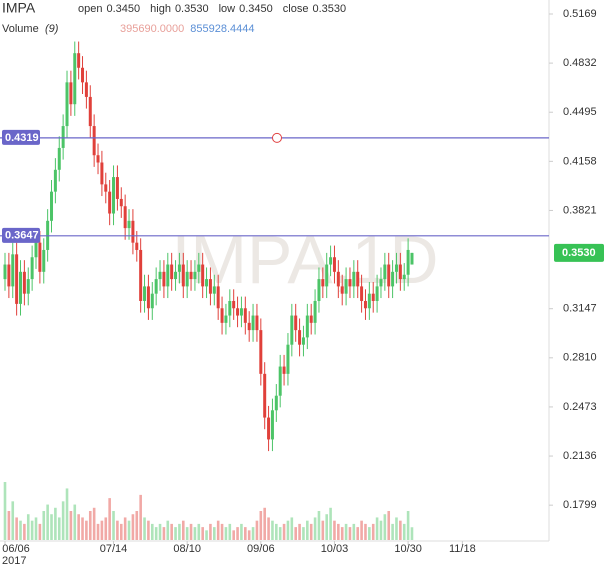 The height and width of the screenshot is (573, 610). I want to click on y-tick-label: 0.4832, so click(580, 63).